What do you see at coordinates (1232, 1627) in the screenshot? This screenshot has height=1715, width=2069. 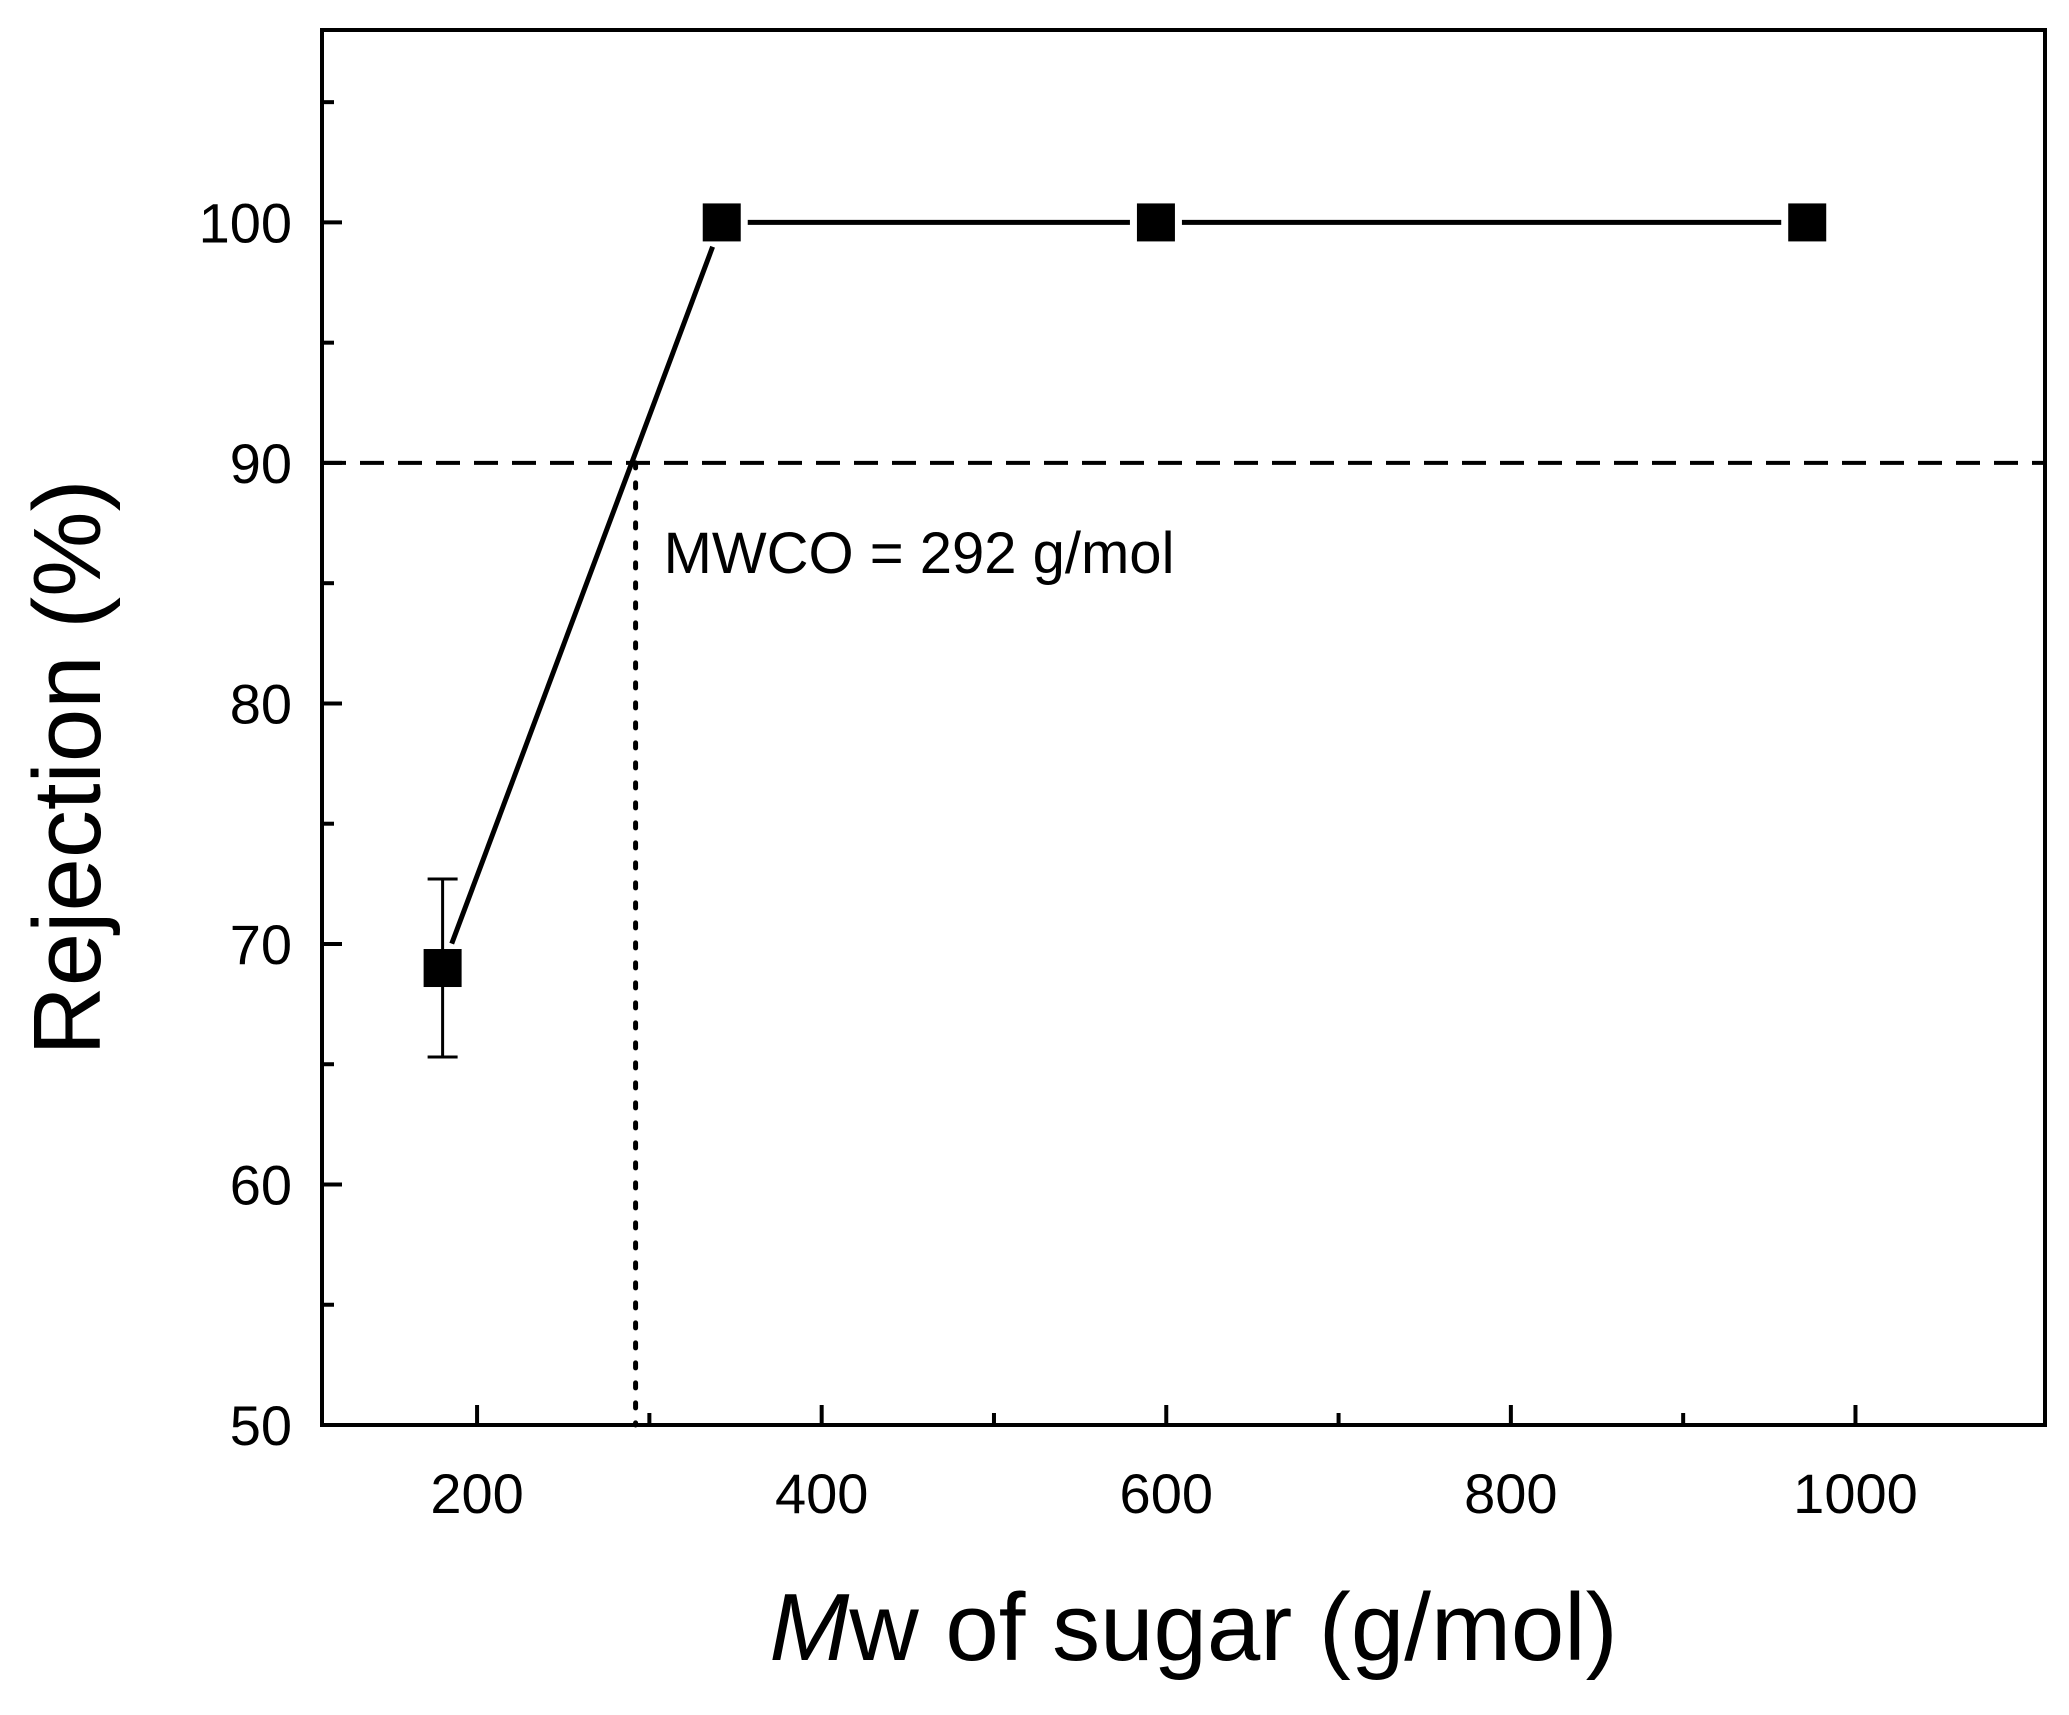 I see `x-axis-title-rest: w of sugar (g/mol)` at bounding box center [1232, 1627].